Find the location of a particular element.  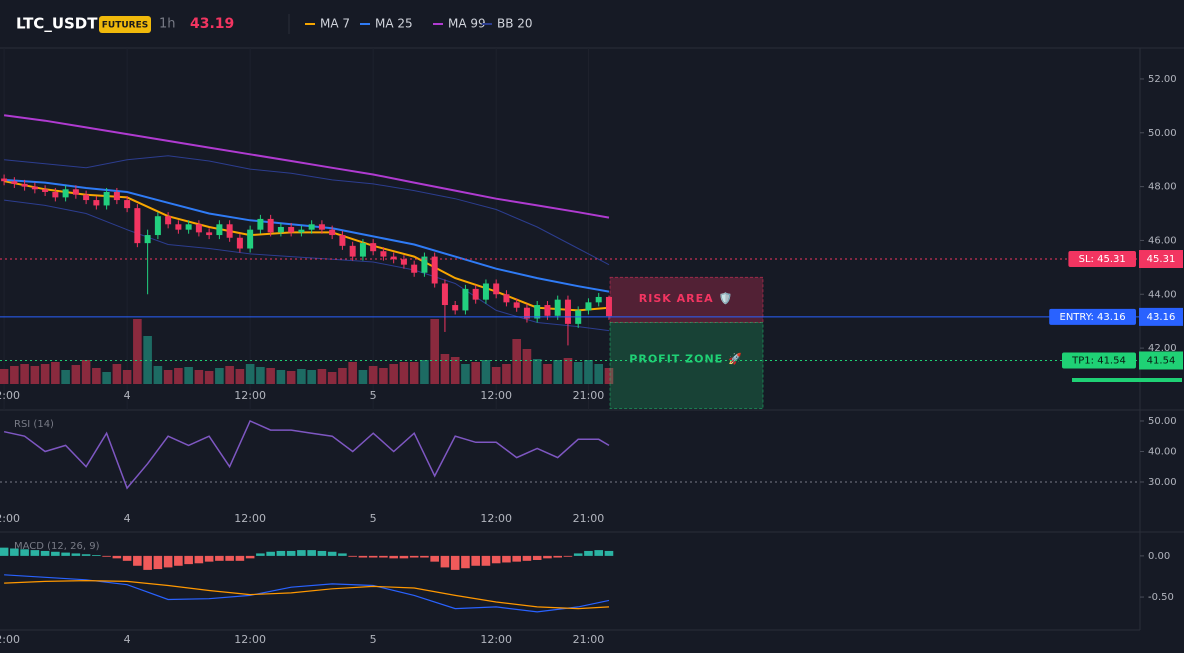

x-tick-label: 21:00 is located at coordinates (589, 395).